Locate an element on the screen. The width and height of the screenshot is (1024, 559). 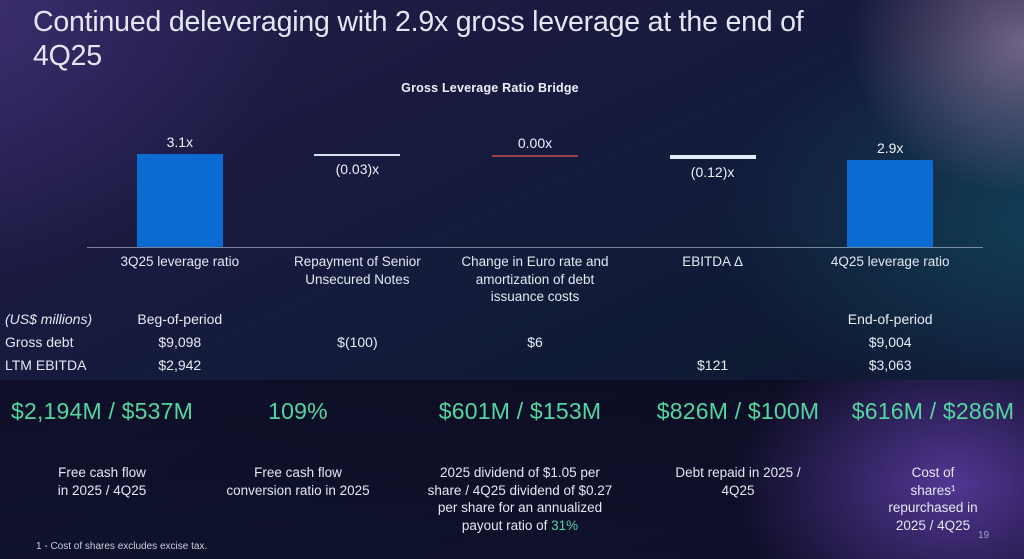
bar-value-label: (0.12)x is located at coordinates (712, 172).